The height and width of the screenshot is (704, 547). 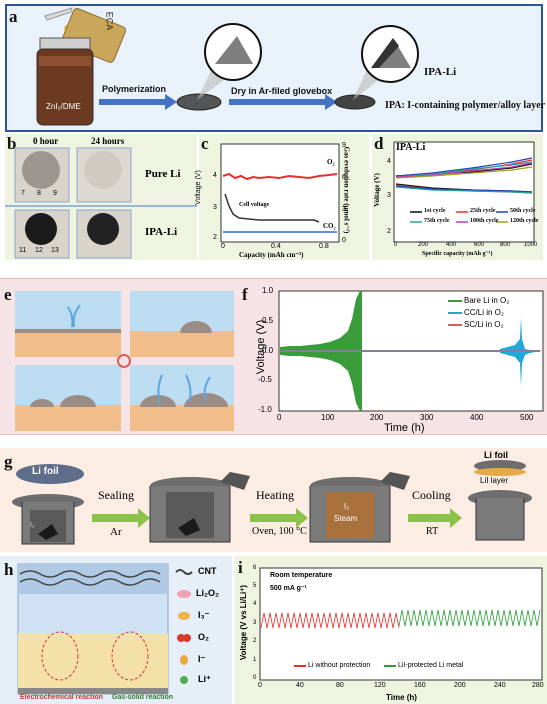 What do you see at coordinates (464, 168) in the screenshot?
I see `charge-curves` at bounding box center [464, 168].